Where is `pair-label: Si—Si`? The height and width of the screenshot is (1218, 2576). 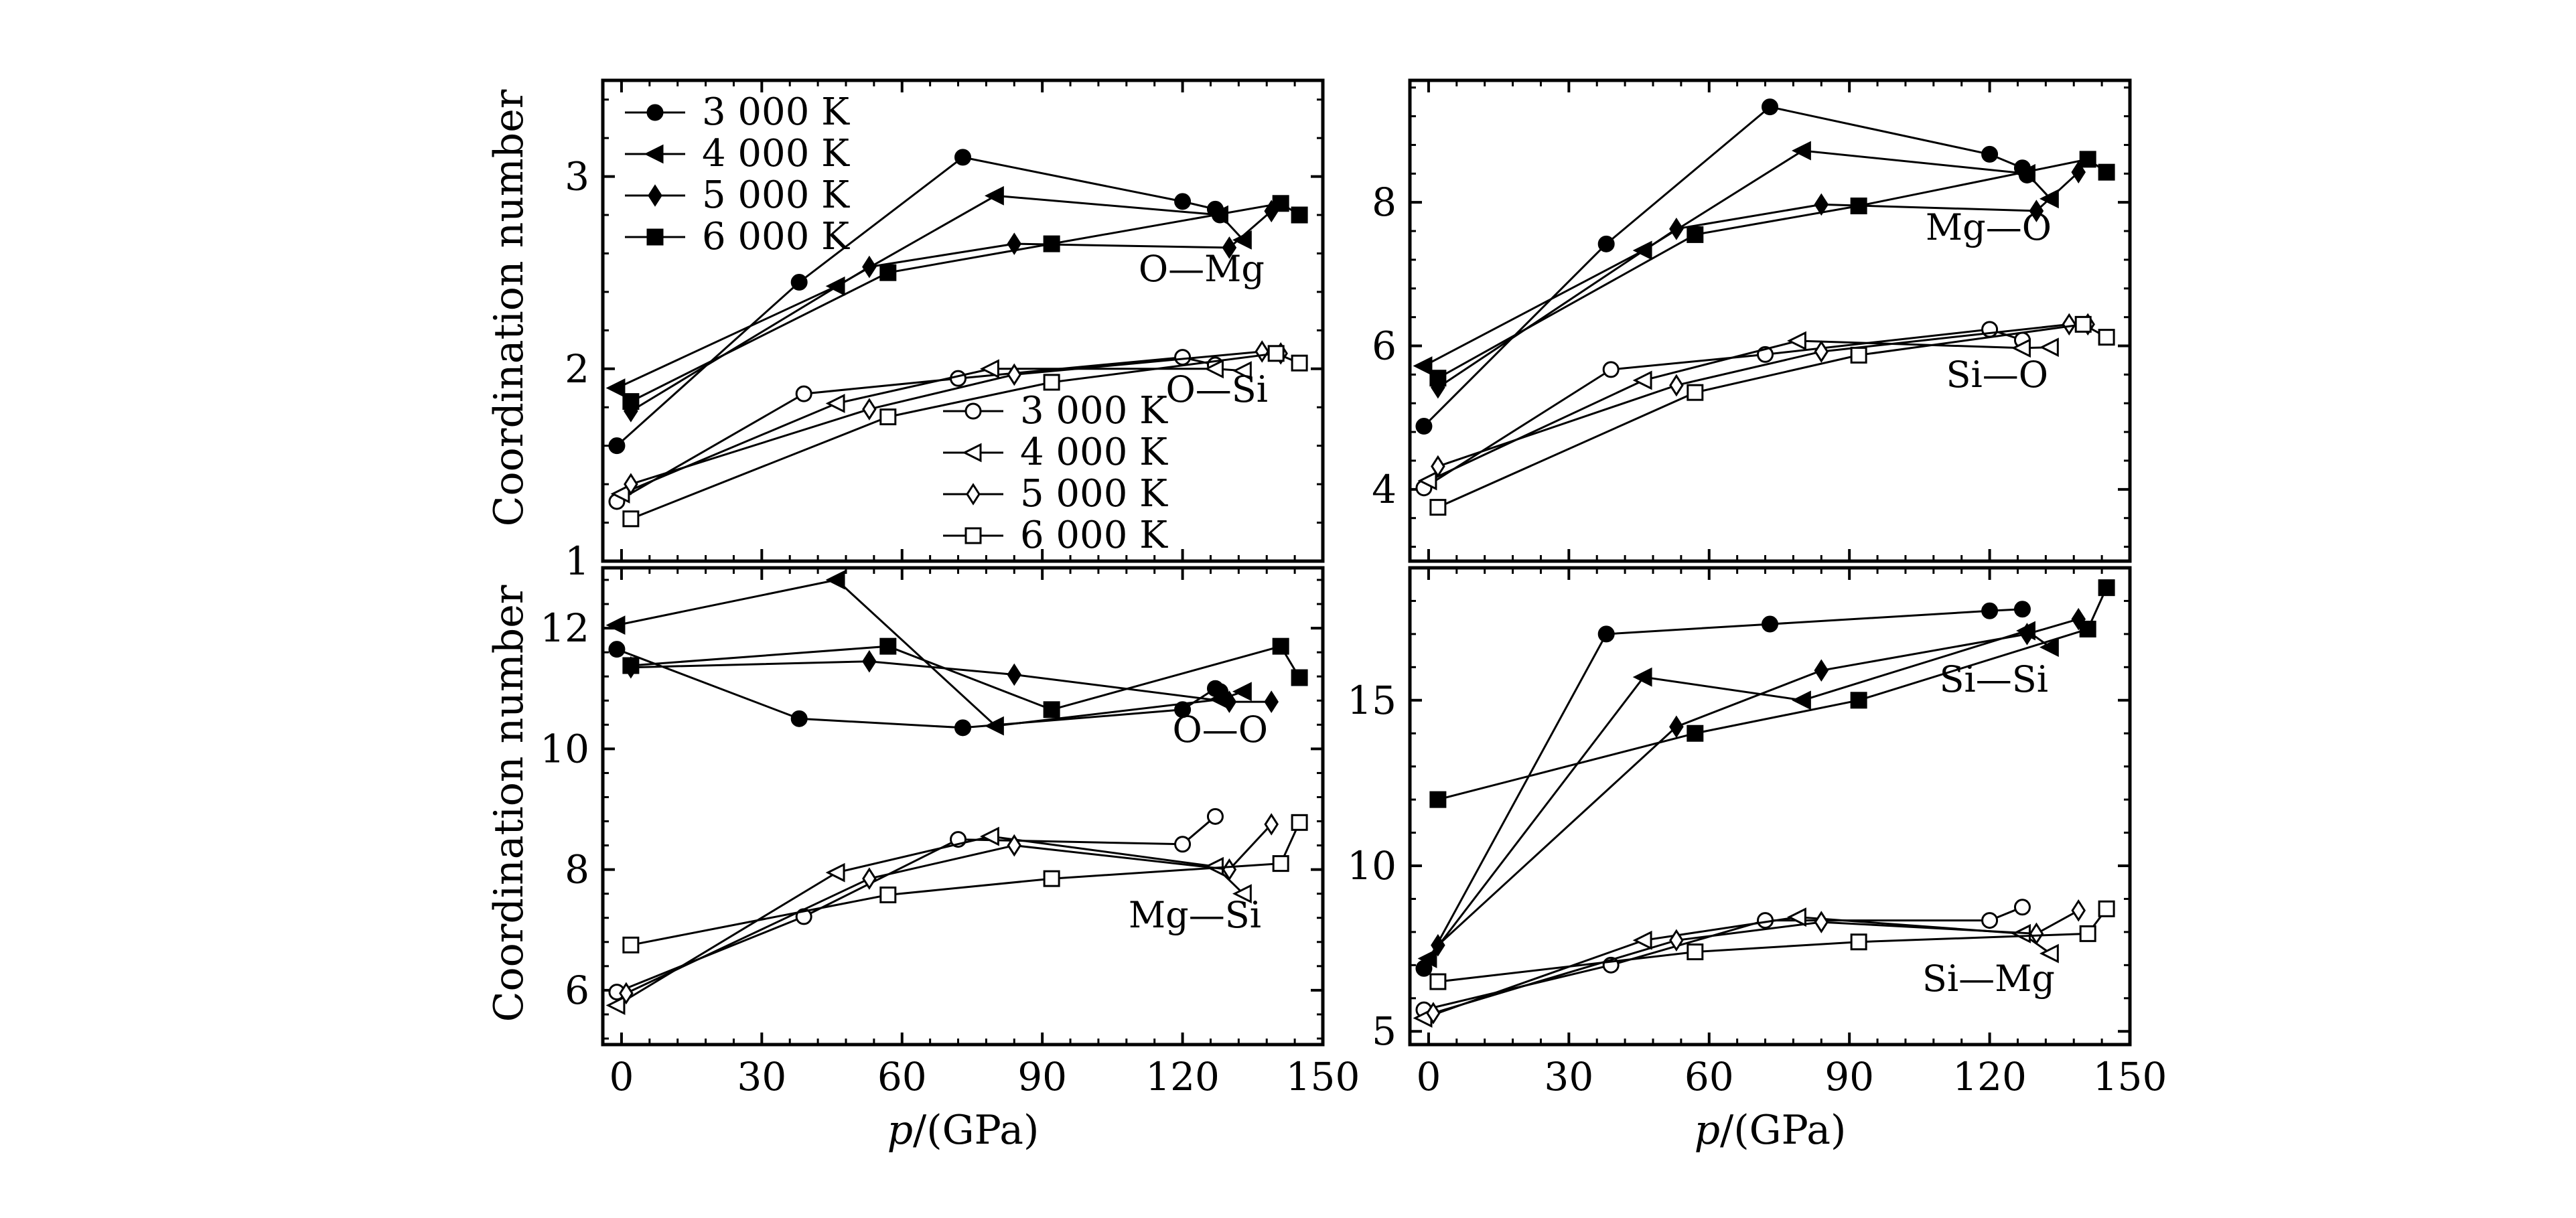 pair-label: Si—Si is located at coordinates (1993, 679).